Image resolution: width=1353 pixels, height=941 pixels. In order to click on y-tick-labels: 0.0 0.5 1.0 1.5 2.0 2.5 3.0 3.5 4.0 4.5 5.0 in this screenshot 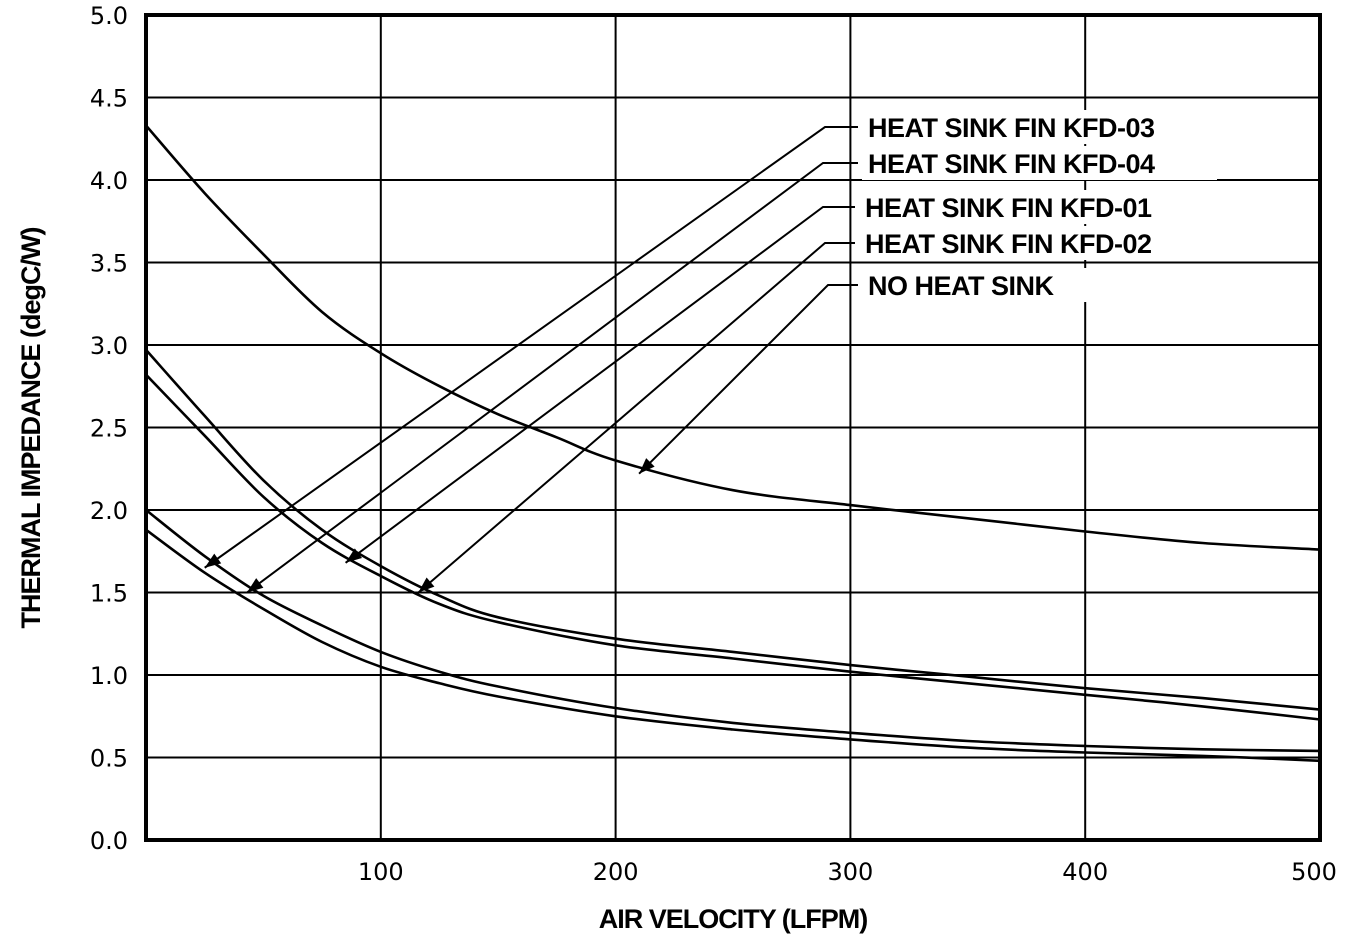, I will do `click(109, 428)`.